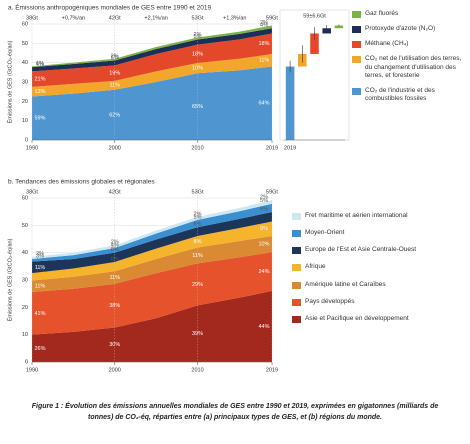 This screenshot has width=470, height=444. Describe the element at coordinates (39, 119) in the screenshot. I see `share-label: 59%` at that location.